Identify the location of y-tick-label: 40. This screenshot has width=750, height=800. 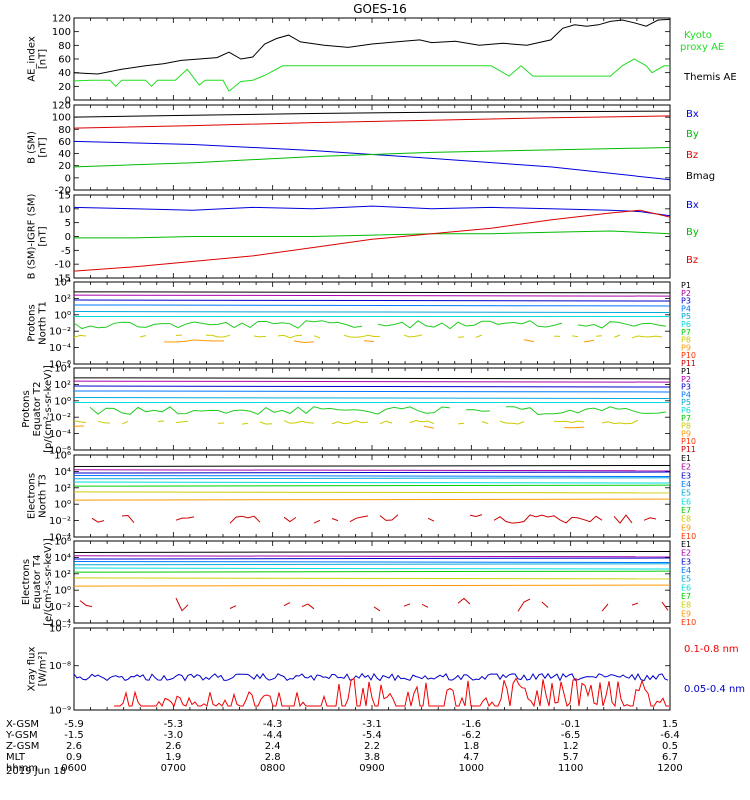
(64, 73).